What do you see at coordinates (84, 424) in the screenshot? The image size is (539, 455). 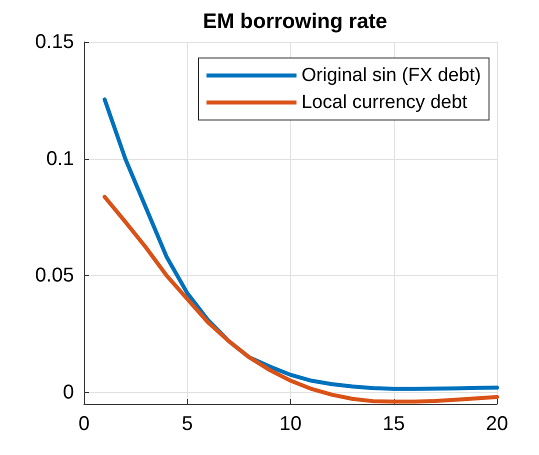 I see `x-tick-label: 0` at bounding box center [84, 424].